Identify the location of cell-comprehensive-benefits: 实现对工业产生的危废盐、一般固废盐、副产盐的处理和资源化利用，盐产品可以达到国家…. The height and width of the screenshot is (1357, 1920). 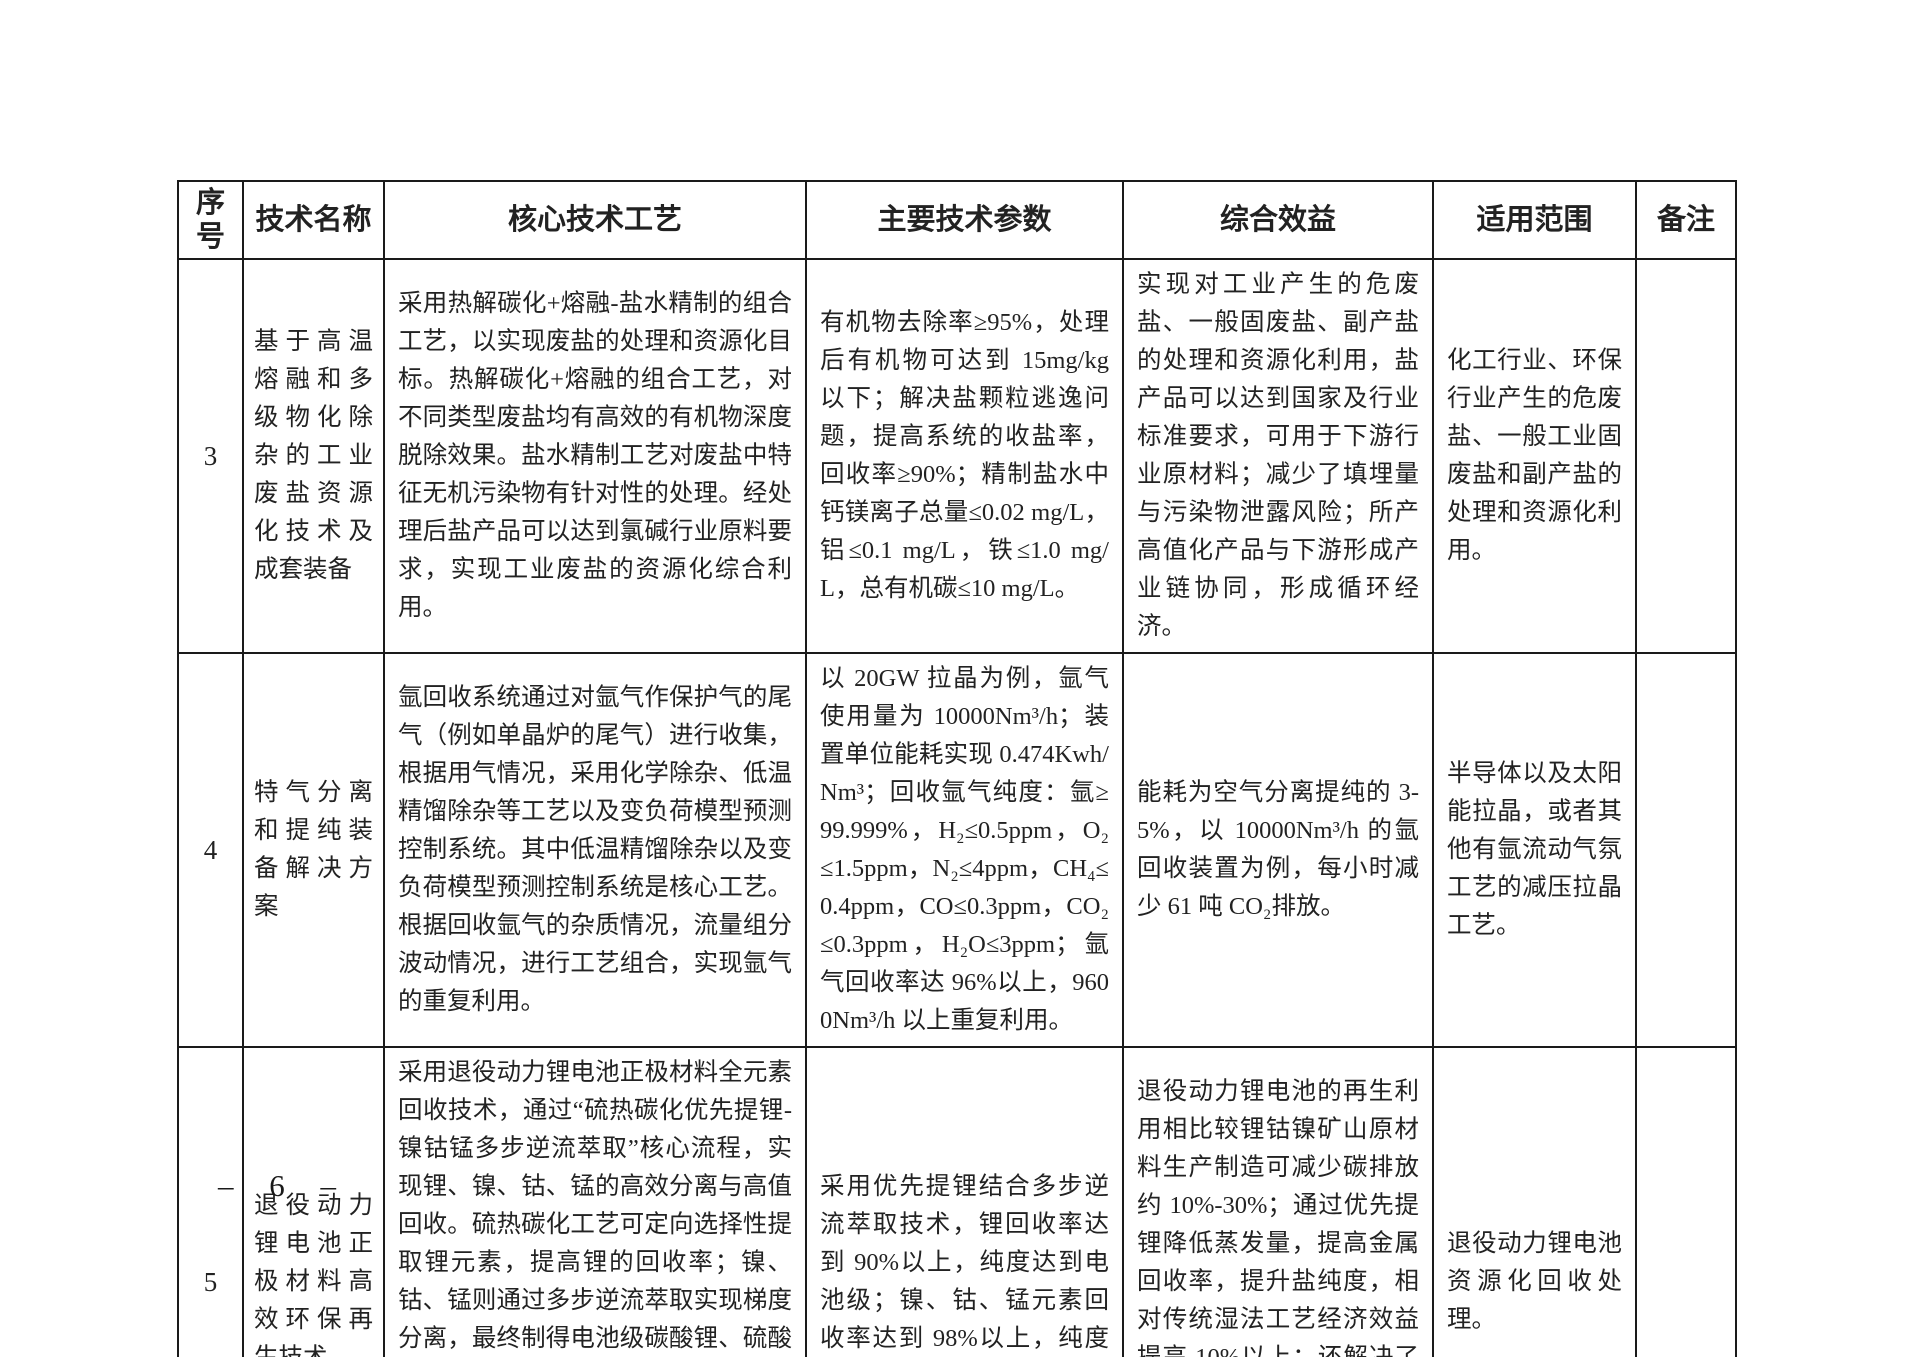
(1278, 456).